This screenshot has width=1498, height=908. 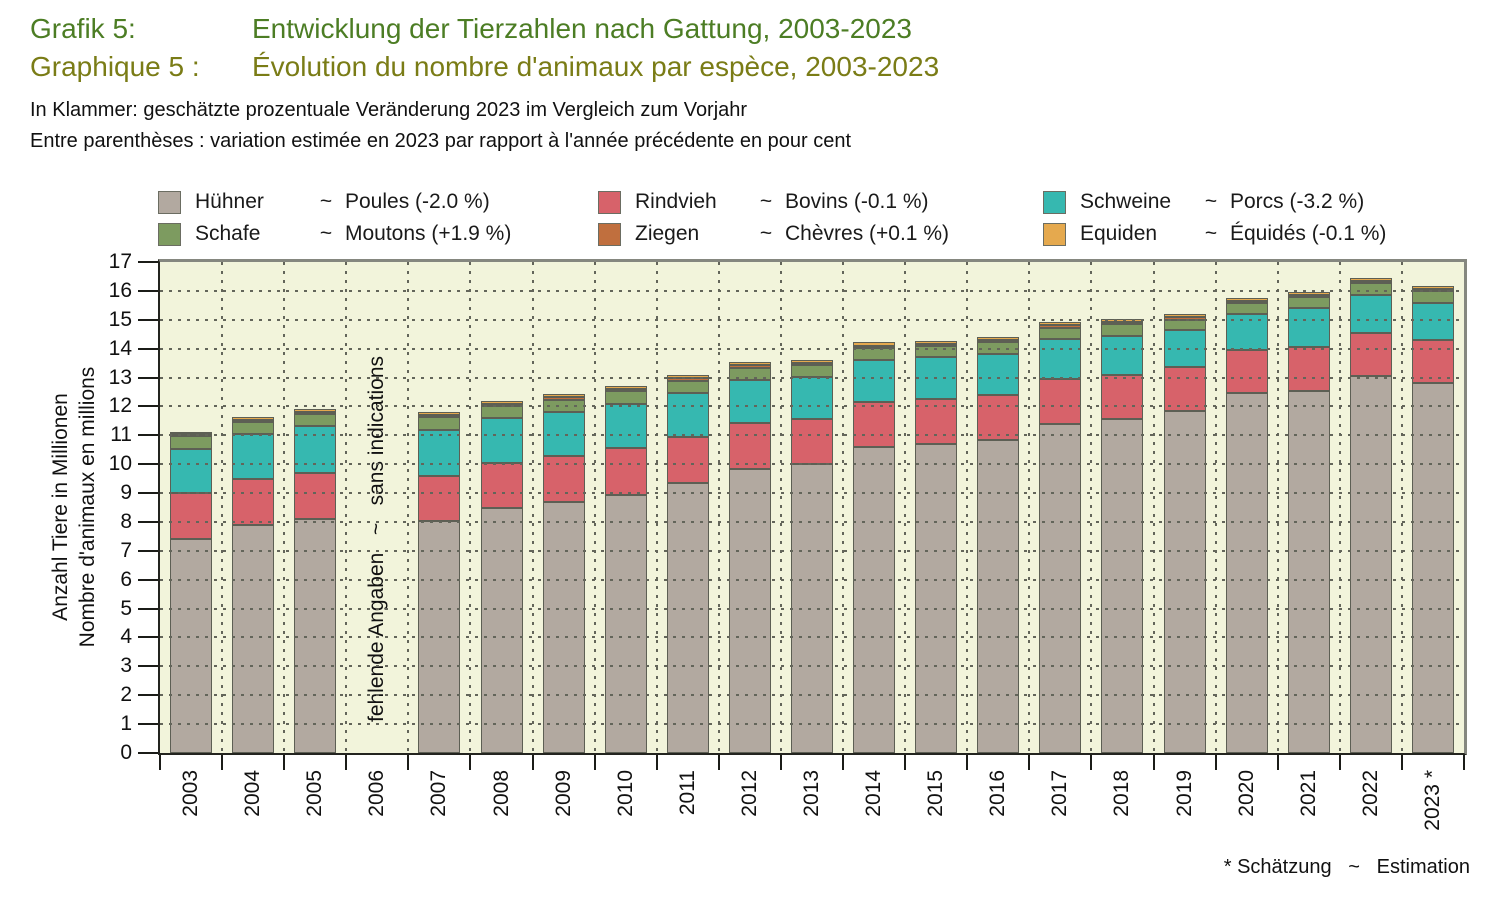 I want to click on bar-segment-rindvieh-2013, so click(x=812, y=442).